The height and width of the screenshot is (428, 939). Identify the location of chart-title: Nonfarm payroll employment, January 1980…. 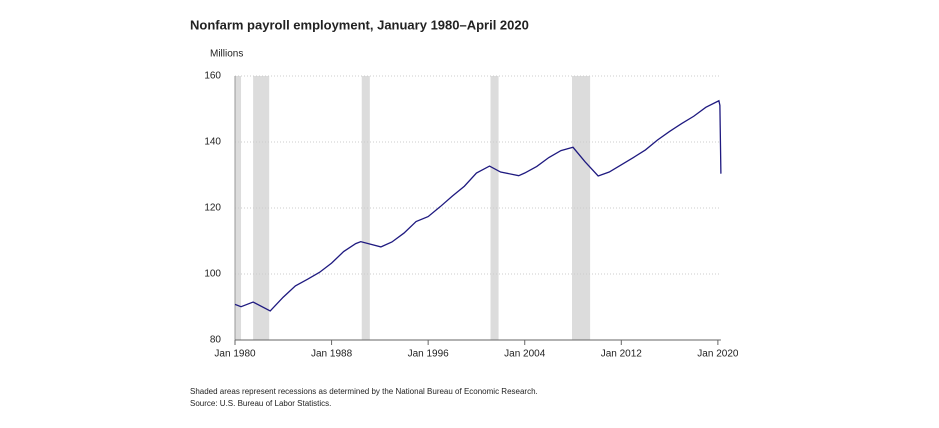
(359, 24).